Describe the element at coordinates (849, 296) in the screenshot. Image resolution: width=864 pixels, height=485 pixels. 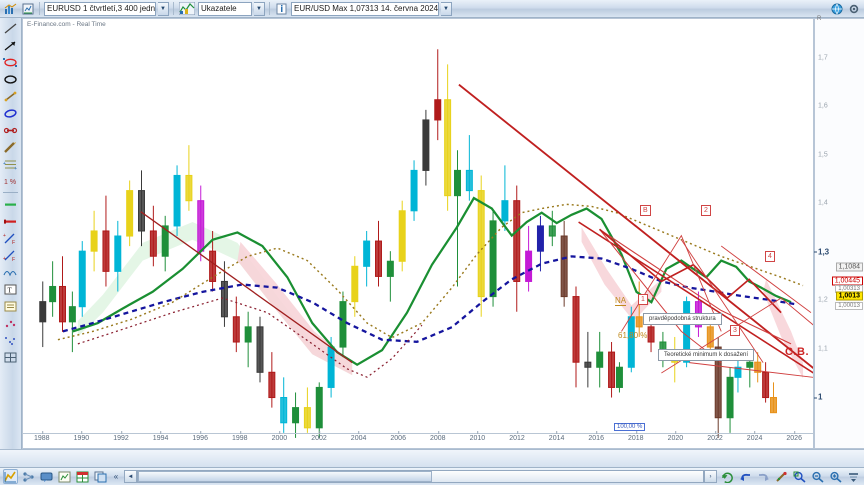
I see `last-price-label: 1,0013` at that location.